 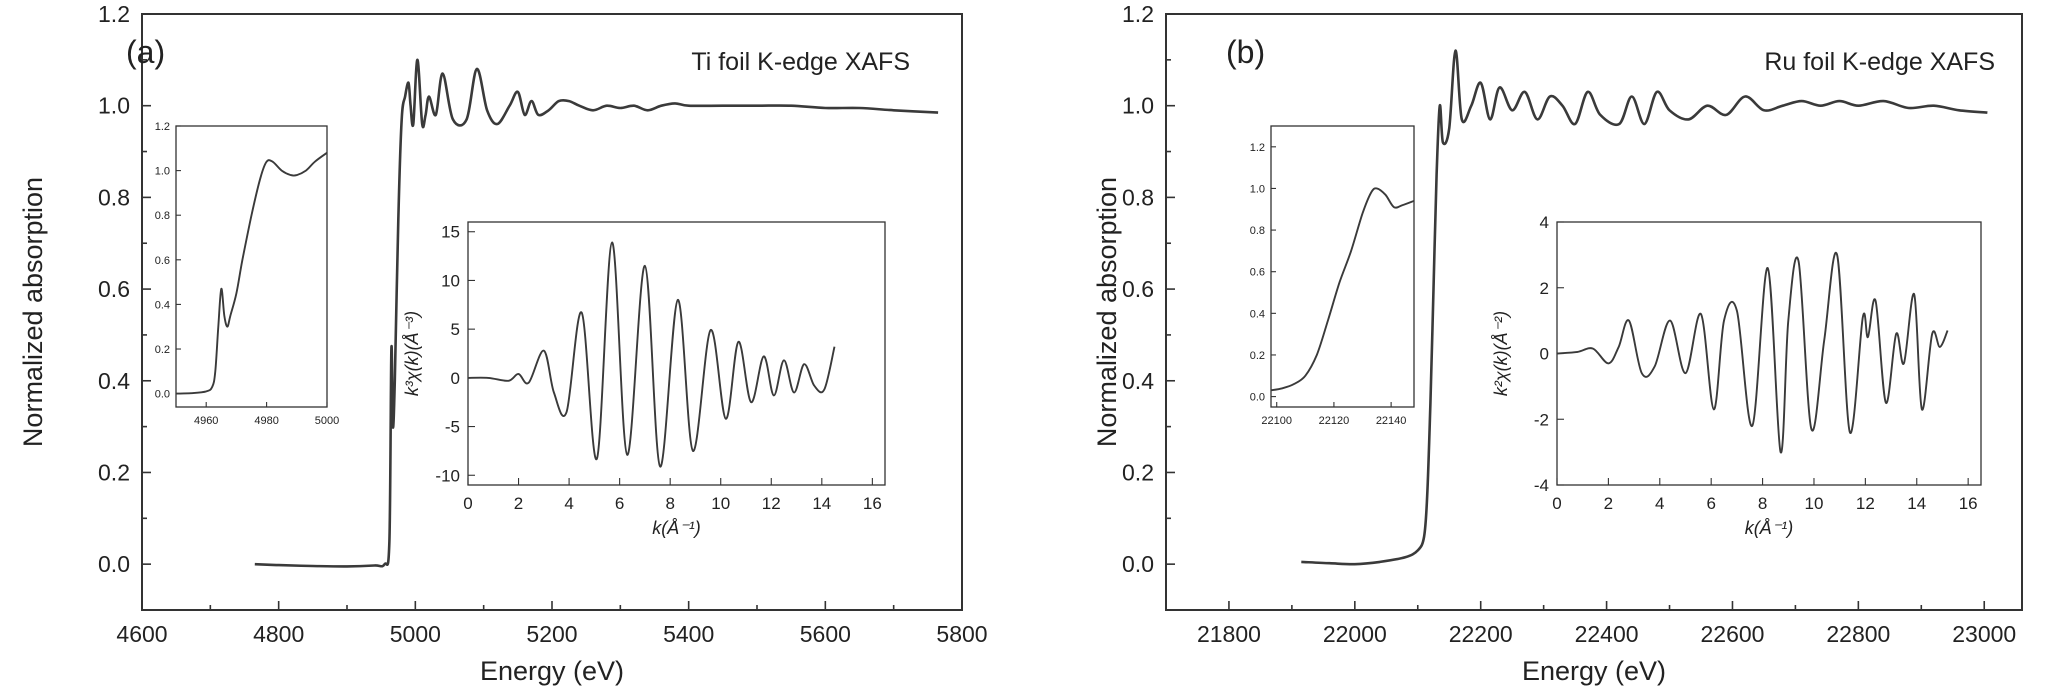 What do you see at coordinates (1659, 503) in the screenshot?
I see `panel-1-inset-1-x-tick-label: 4` at bounding box center [1659, 503].